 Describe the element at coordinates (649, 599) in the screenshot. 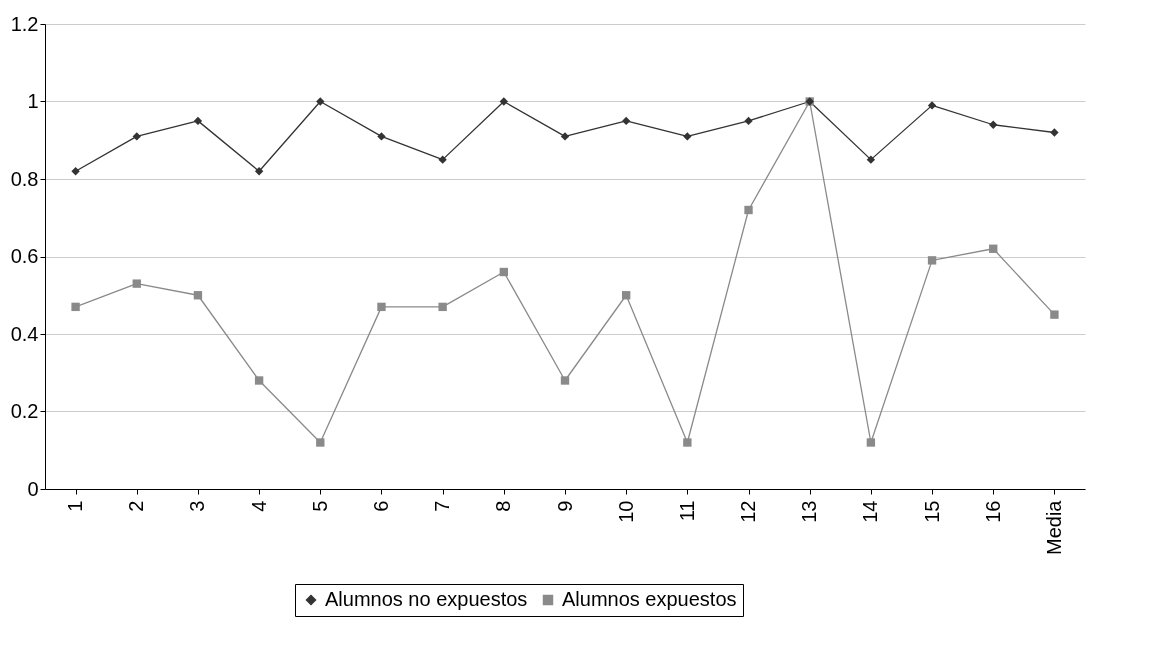

I see `legend-label: Alumnos expuestos` at that location.